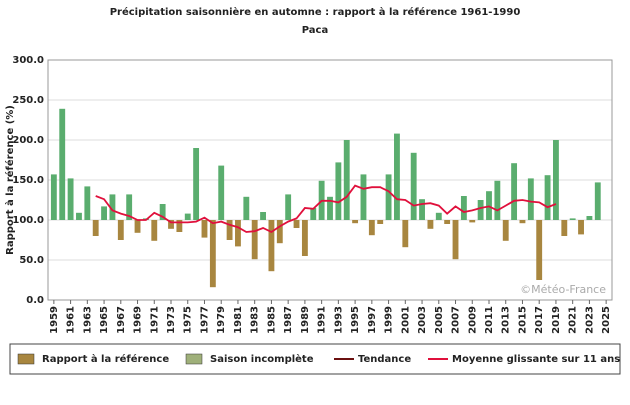  I want to click on x-tick-label: 2021, so click(573, 320).